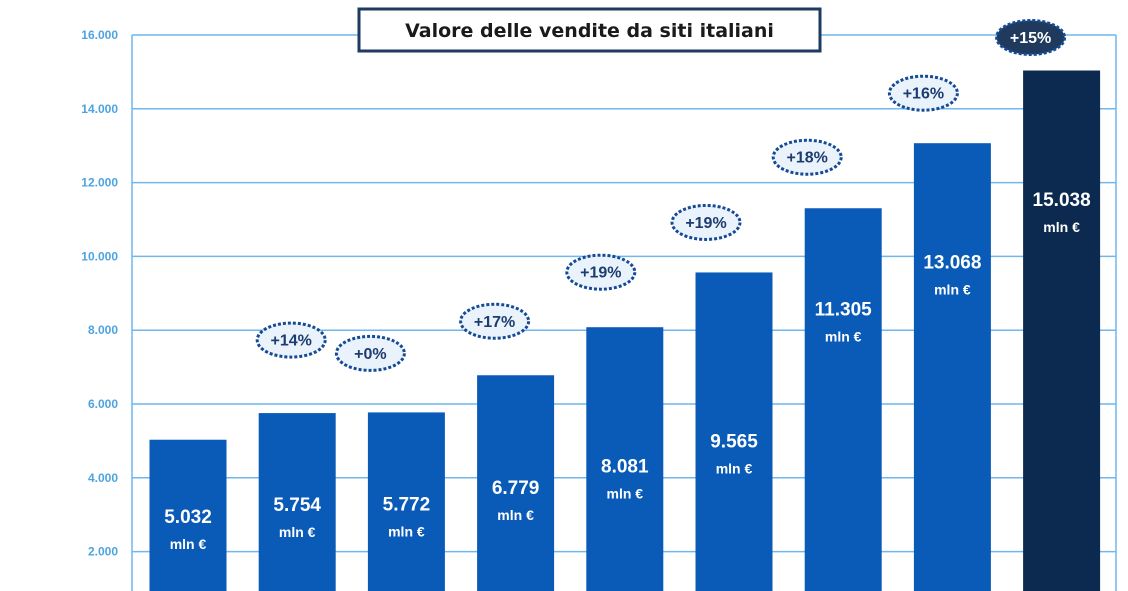  I want to click on growth-bubble: +18%, so click(807, 157).